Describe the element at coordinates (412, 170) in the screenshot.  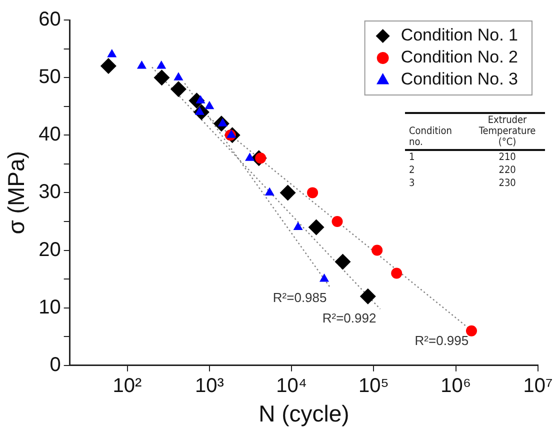
I see `annotation: 2` at that location.